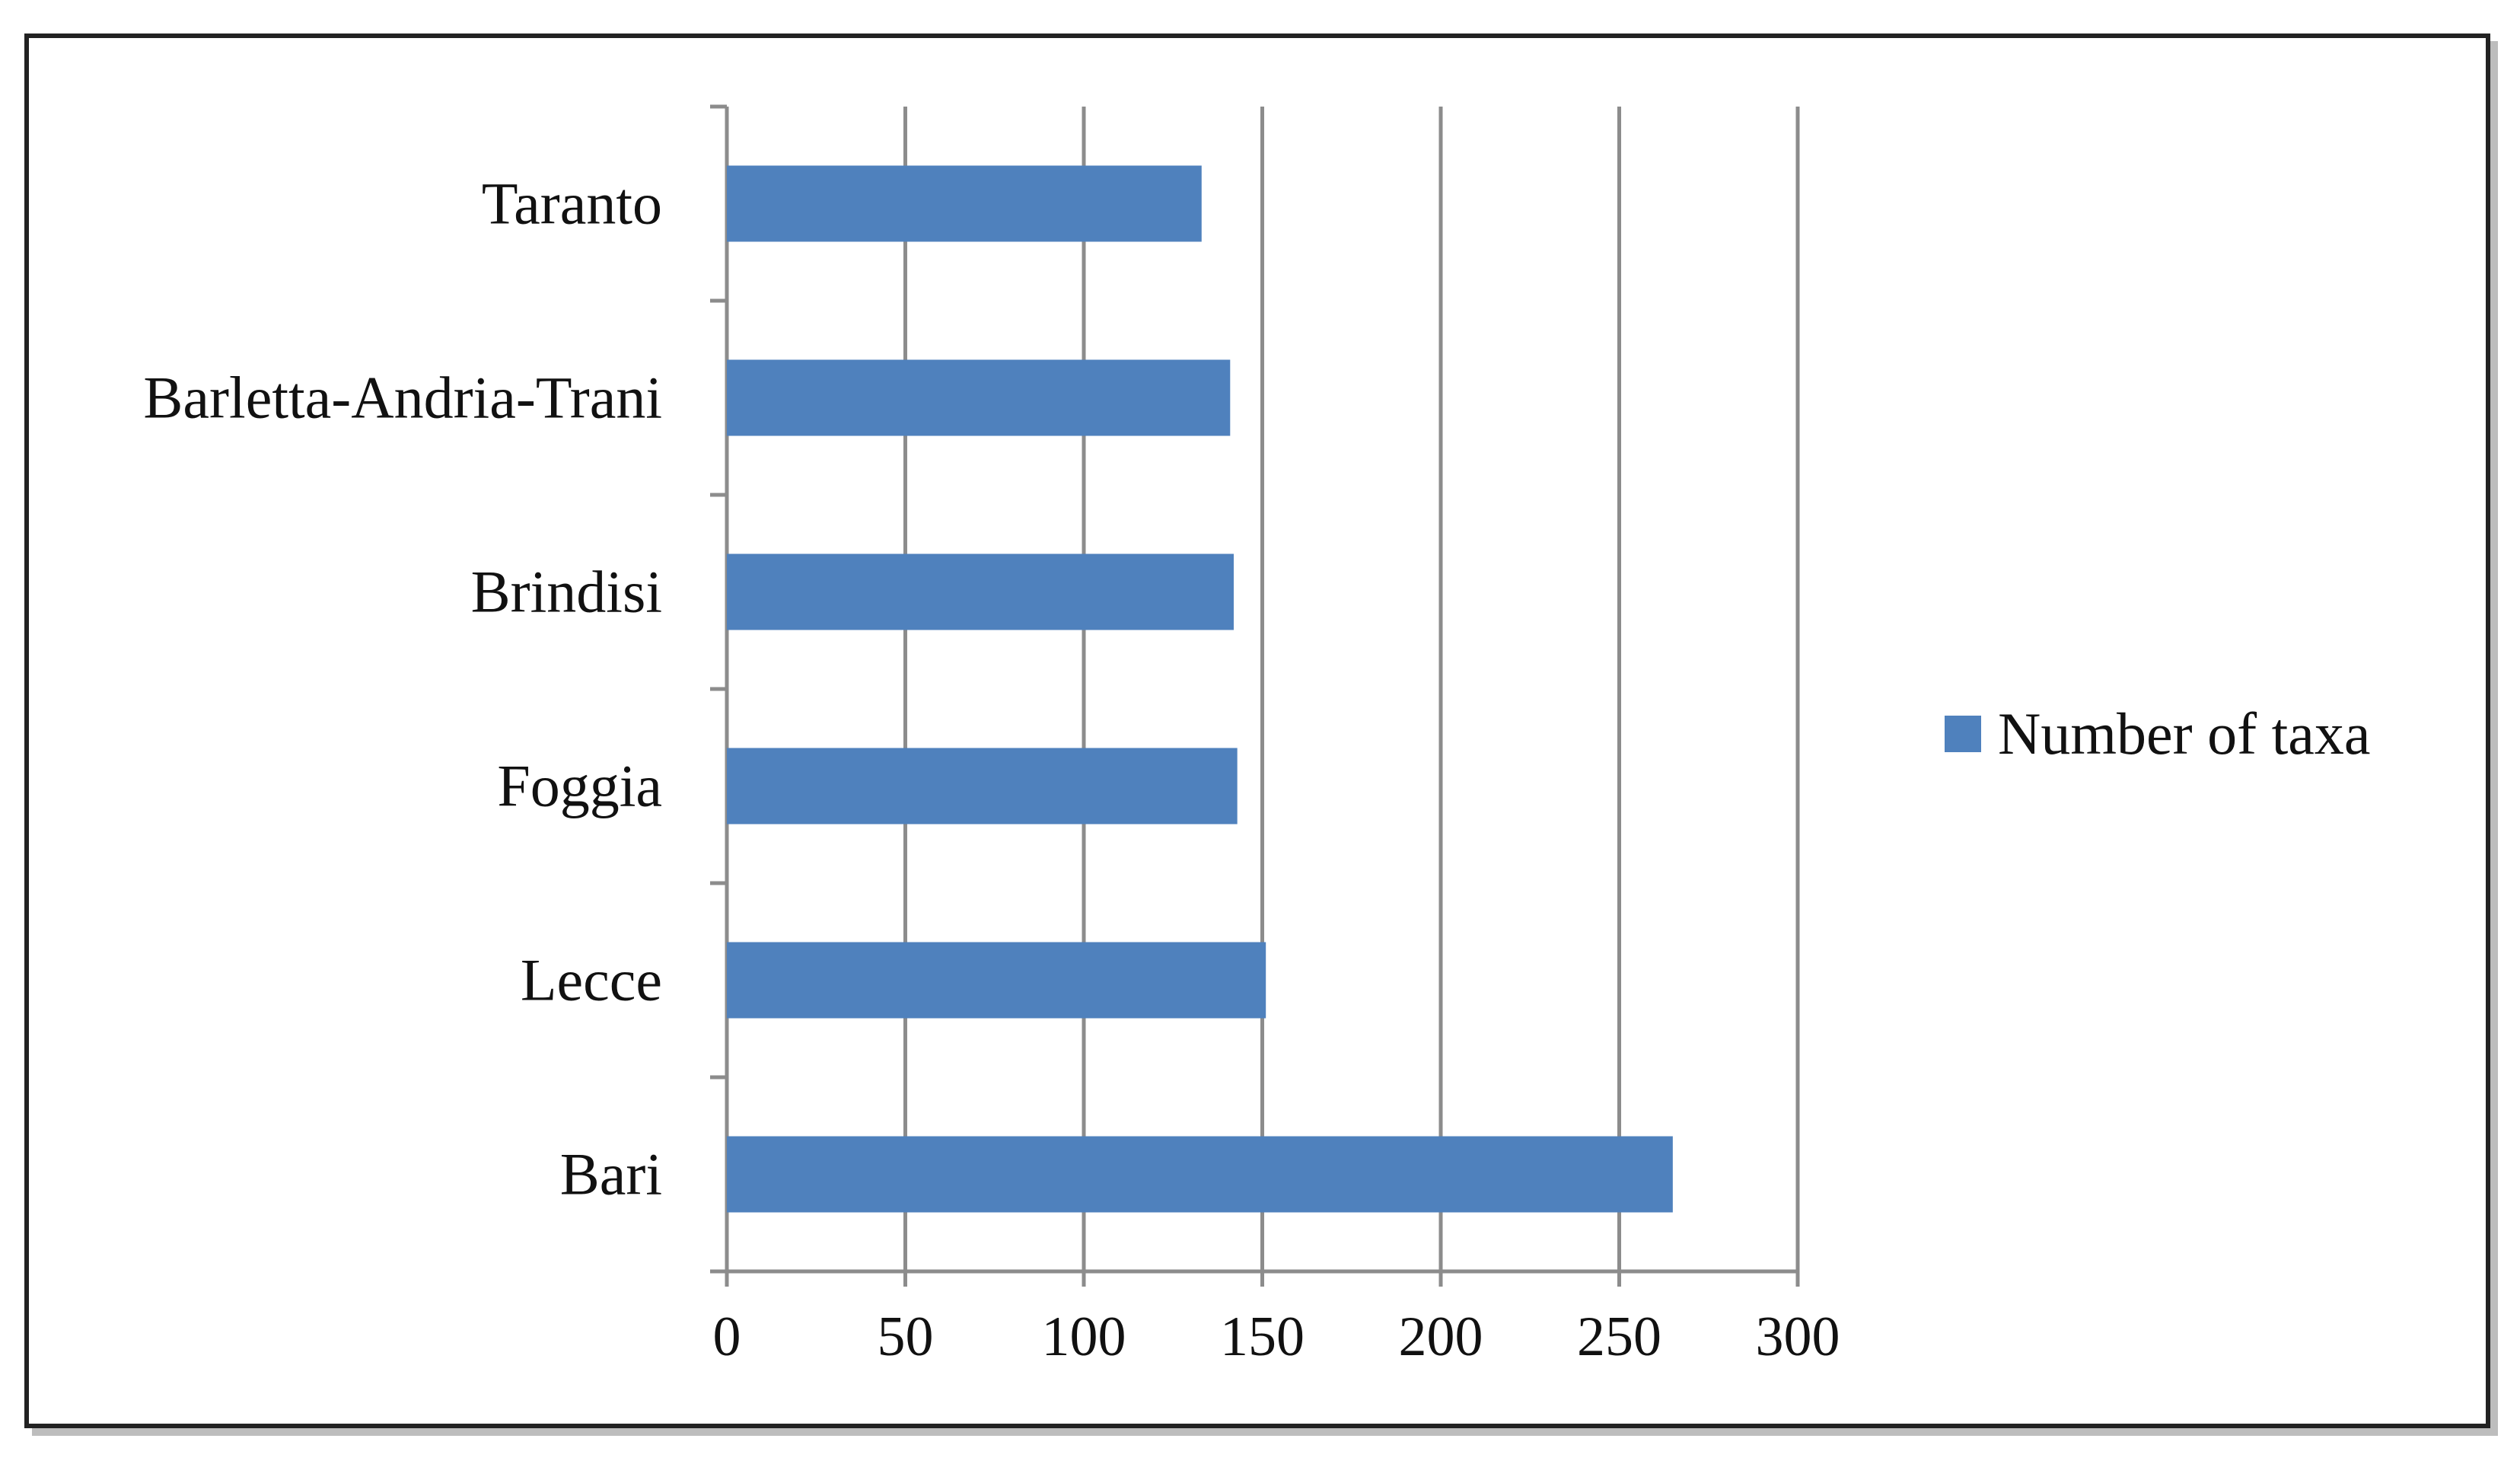 The image size is (2520, 1464). What do you see at coordinates (1262, 1337) in the screenshot?
I see `x-tick-label: 150` at bounding box center [1262, 1337].